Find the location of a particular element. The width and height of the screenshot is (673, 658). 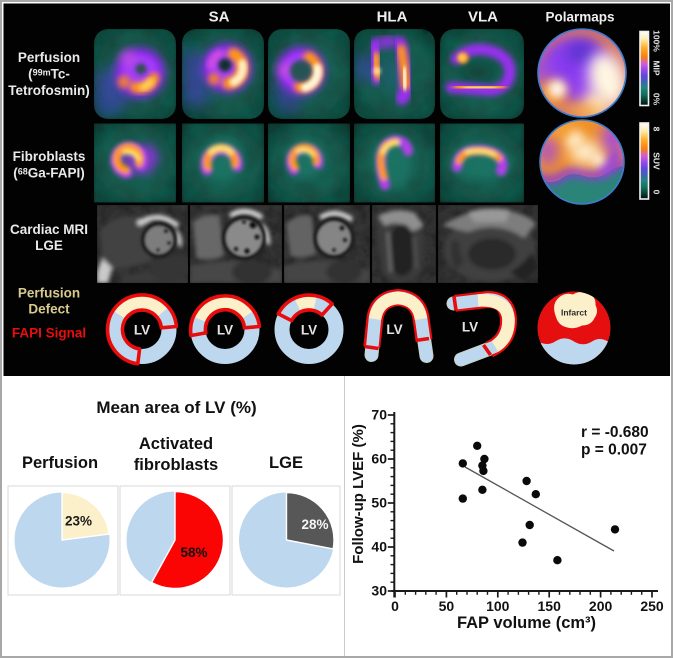

svg-text: (68Ga-FAPI) is located at coordinates (49, 173).